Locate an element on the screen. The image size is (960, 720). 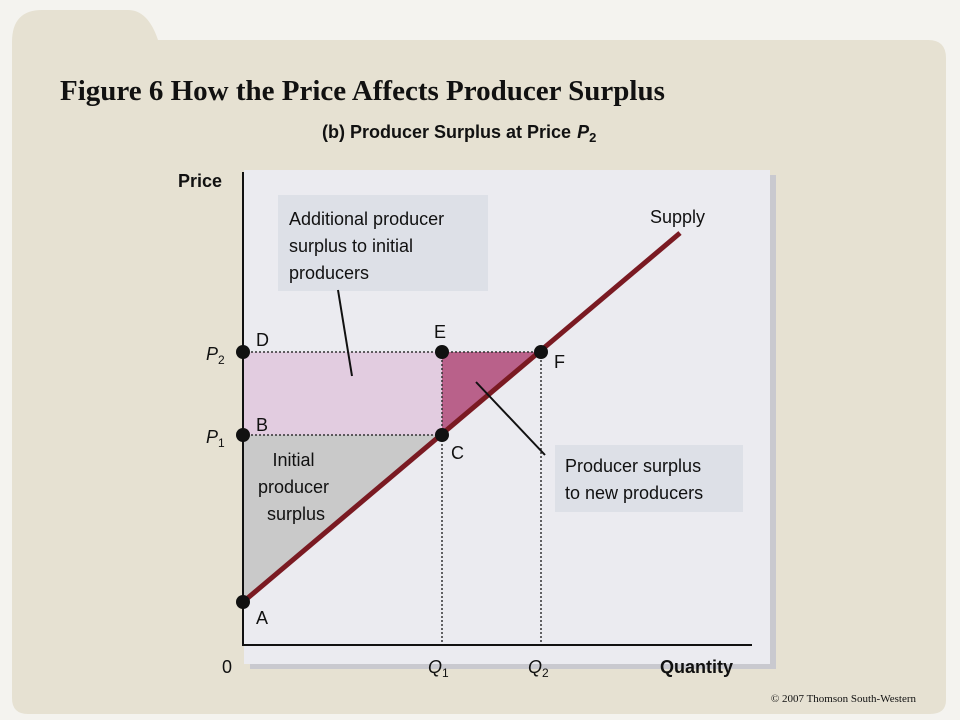
annotation: Producer surplus to new producers is located at coordinates (635, 479).